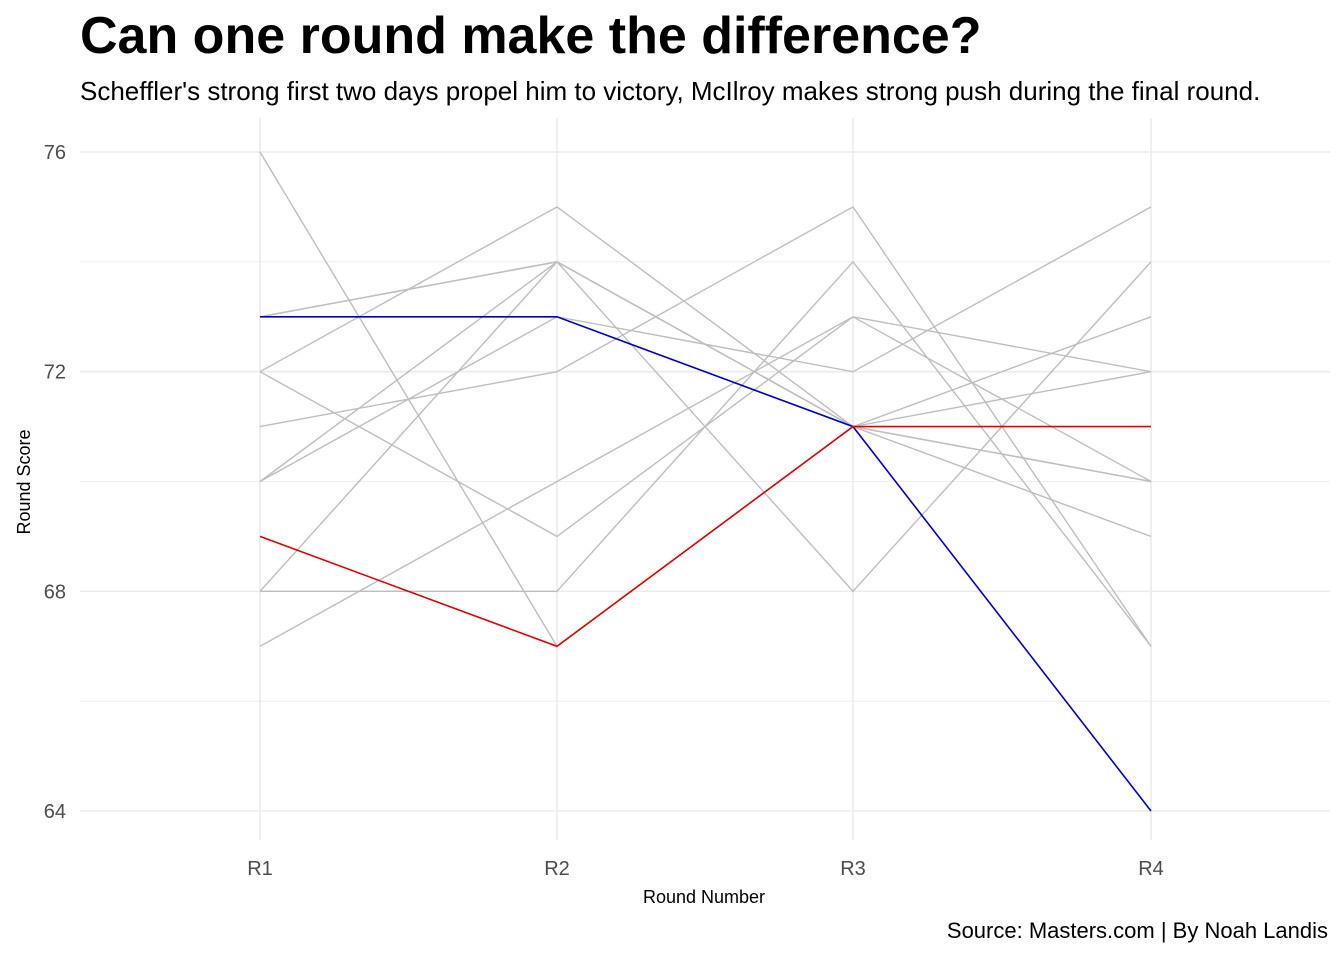 The height and width of the screenshot is (960, 1344). What do you see at coordinates (704, 897) in the screenshot?
I see `x-axis-title: Round Number` at bounding box center [704, 897].